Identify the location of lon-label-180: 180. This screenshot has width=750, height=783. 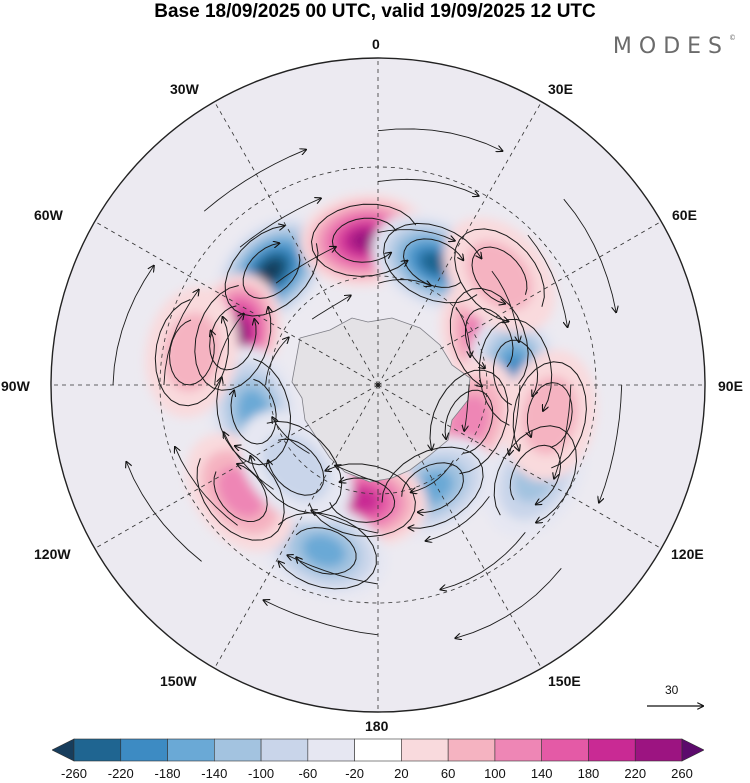
(377, 726).